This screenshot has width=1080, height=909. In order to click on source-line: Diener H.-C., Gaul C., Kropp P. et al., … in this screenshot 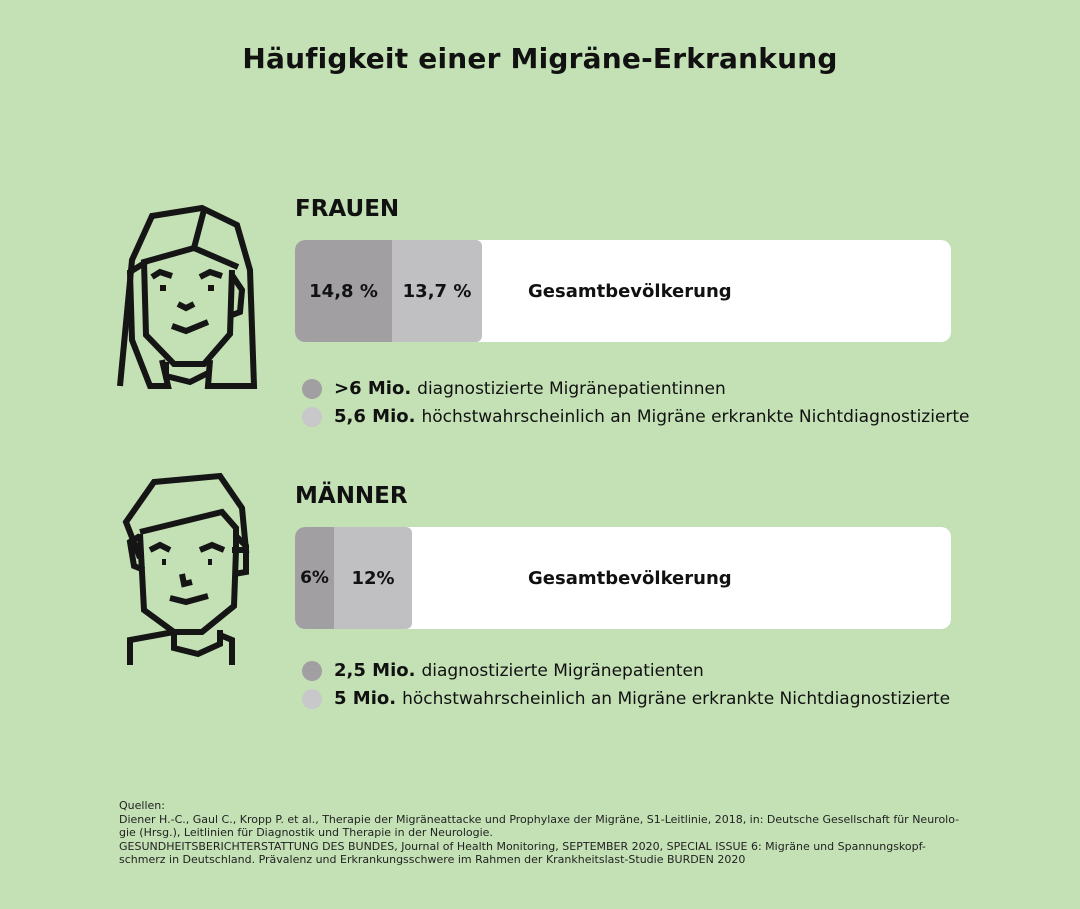, I will do `click(539, 819)`.